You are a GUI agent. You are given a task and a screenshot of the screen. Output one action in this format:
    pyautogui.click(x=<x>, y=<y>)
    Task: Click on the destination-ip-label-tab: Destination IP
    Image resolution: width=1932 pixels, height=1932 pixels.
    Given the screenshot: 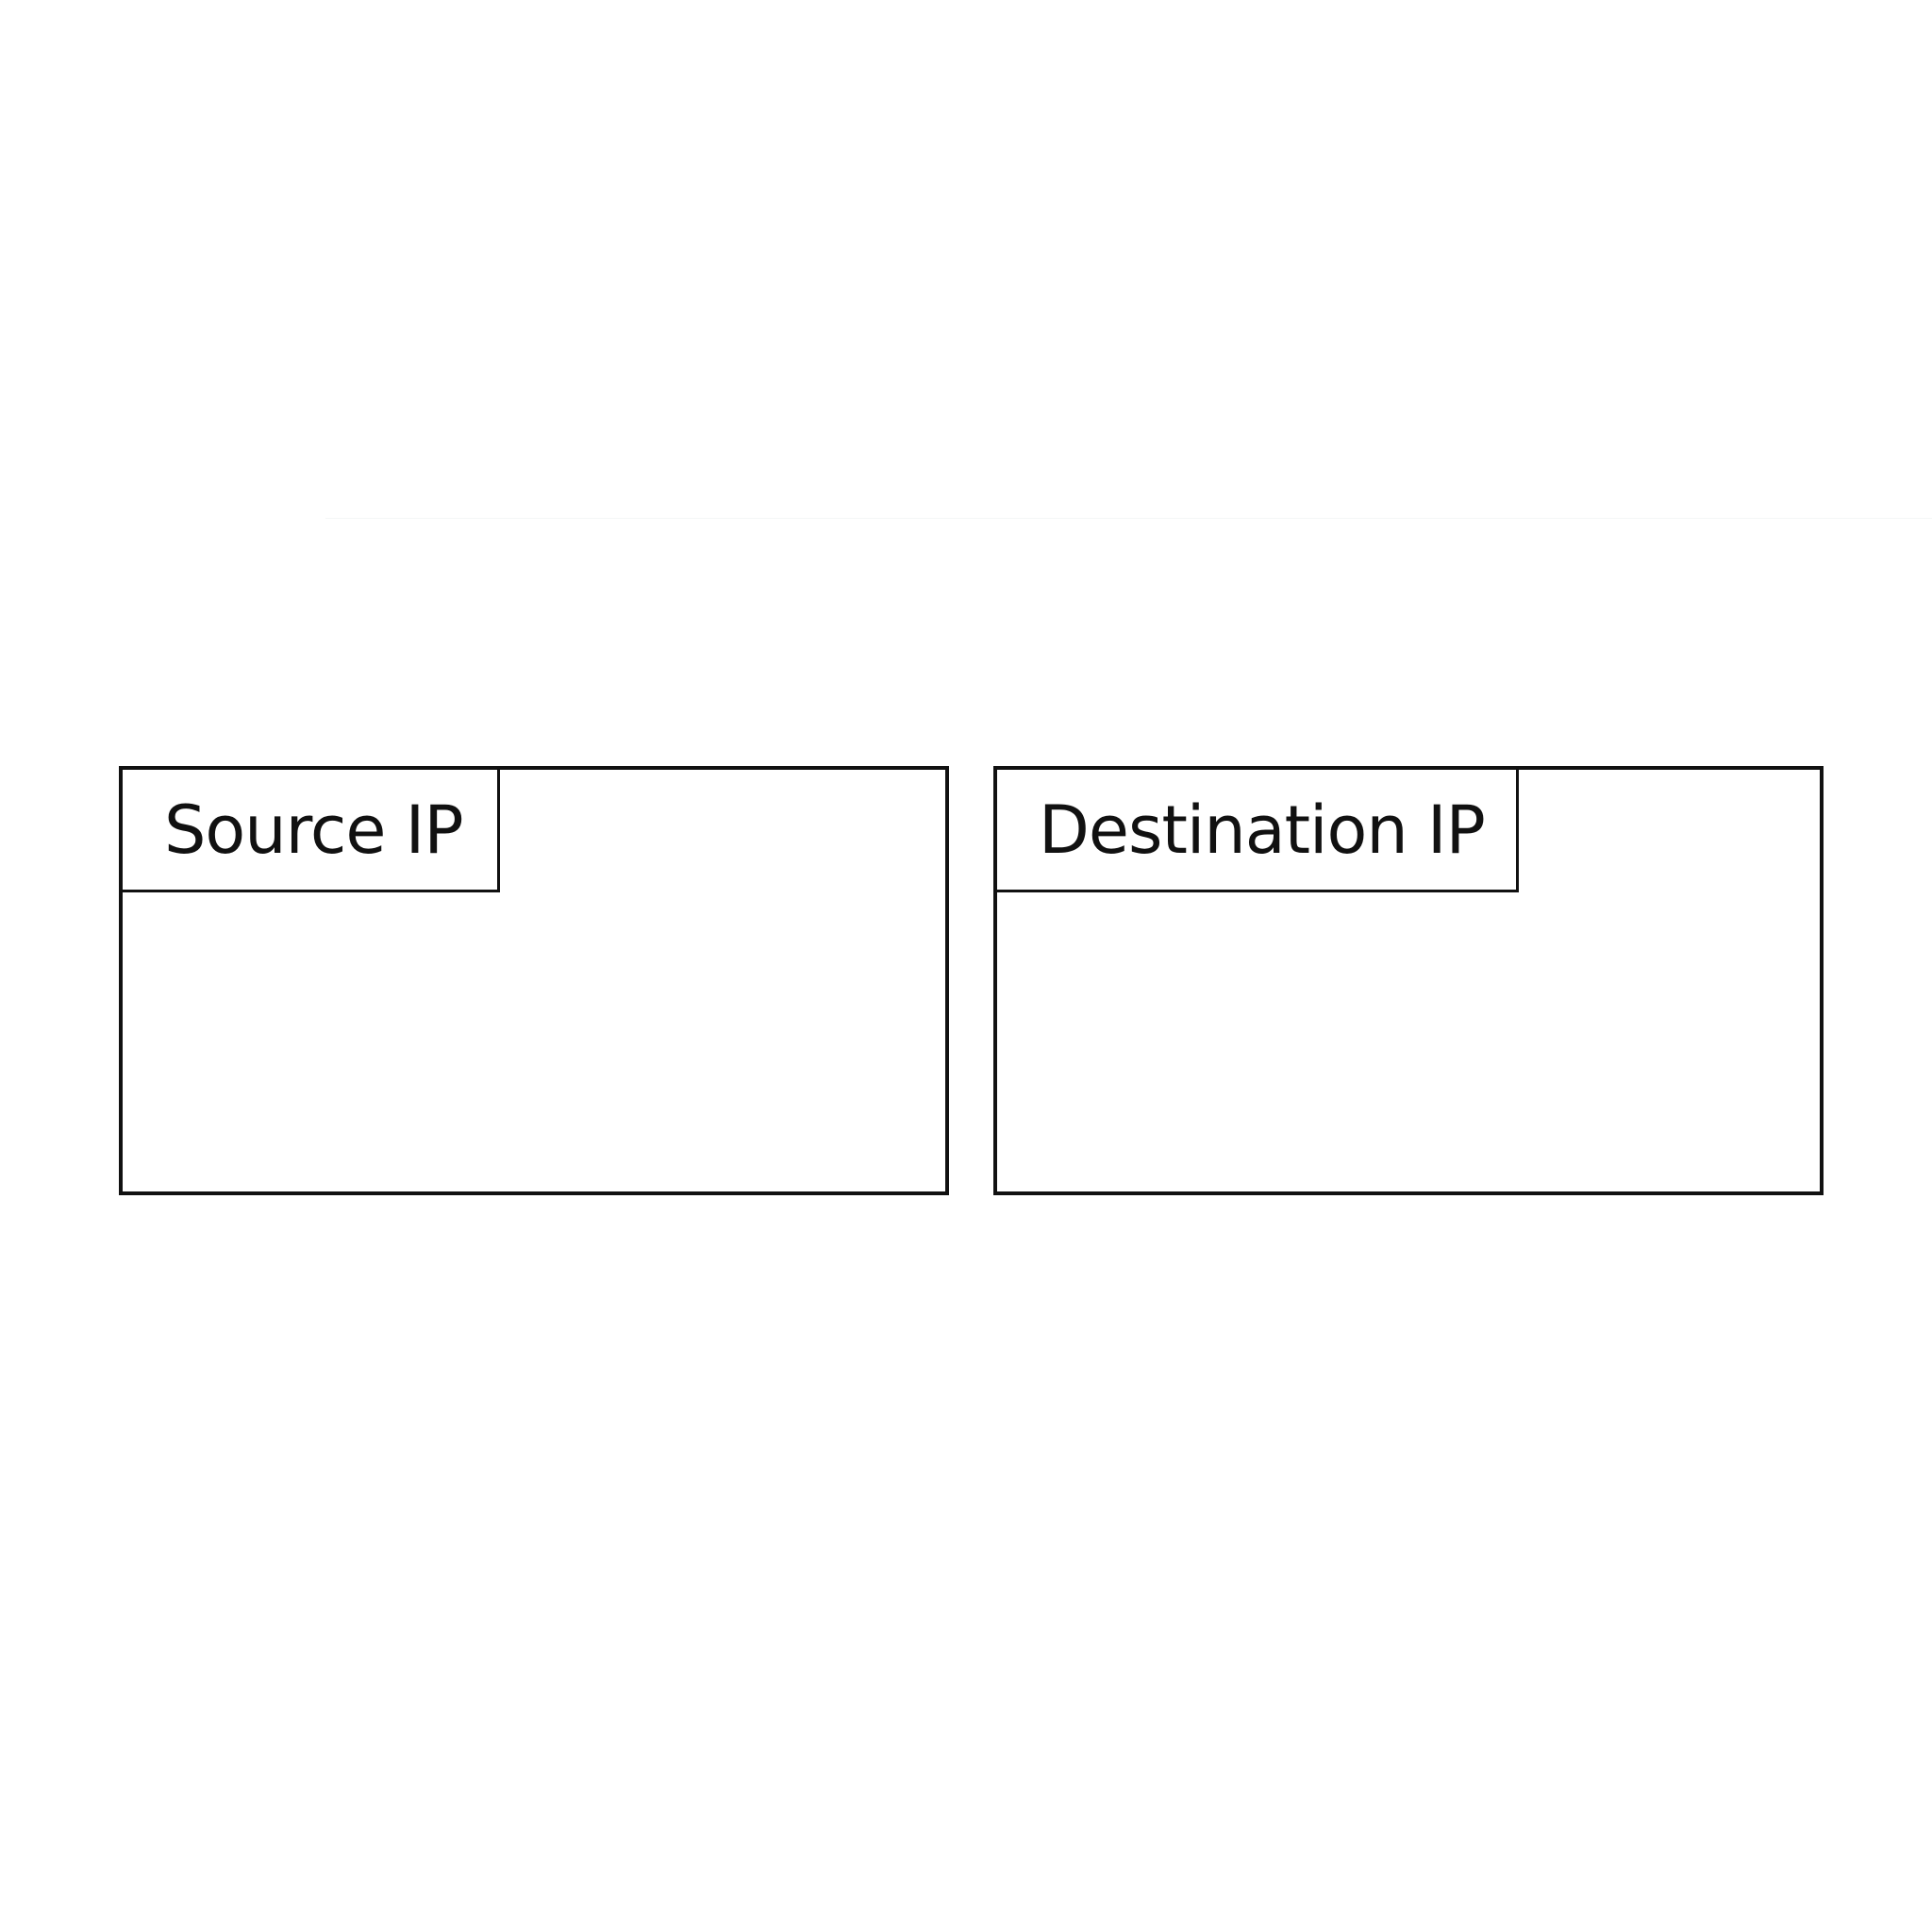 What is the action you would take?
    pyautogui.click(x=1258, y=831)
    